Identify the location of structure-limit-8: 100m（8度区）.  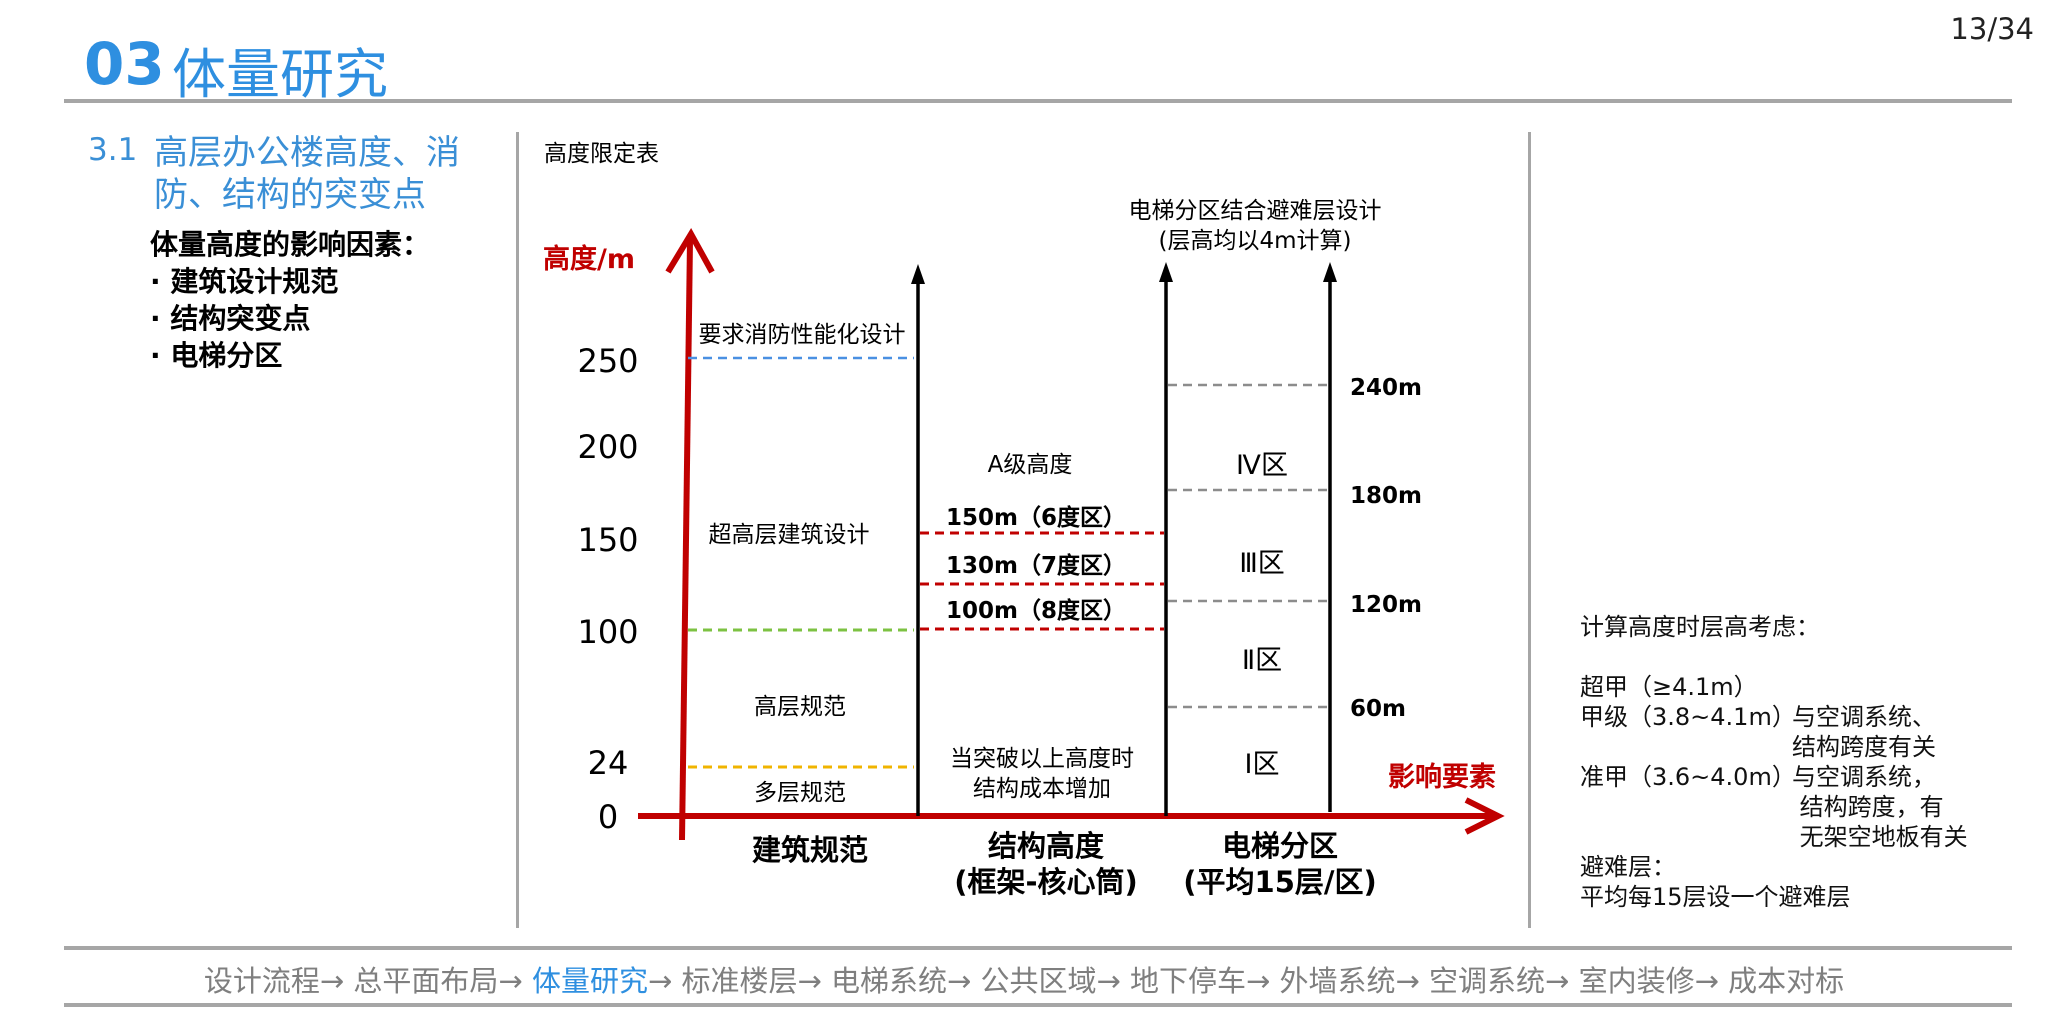
(1036, 610).